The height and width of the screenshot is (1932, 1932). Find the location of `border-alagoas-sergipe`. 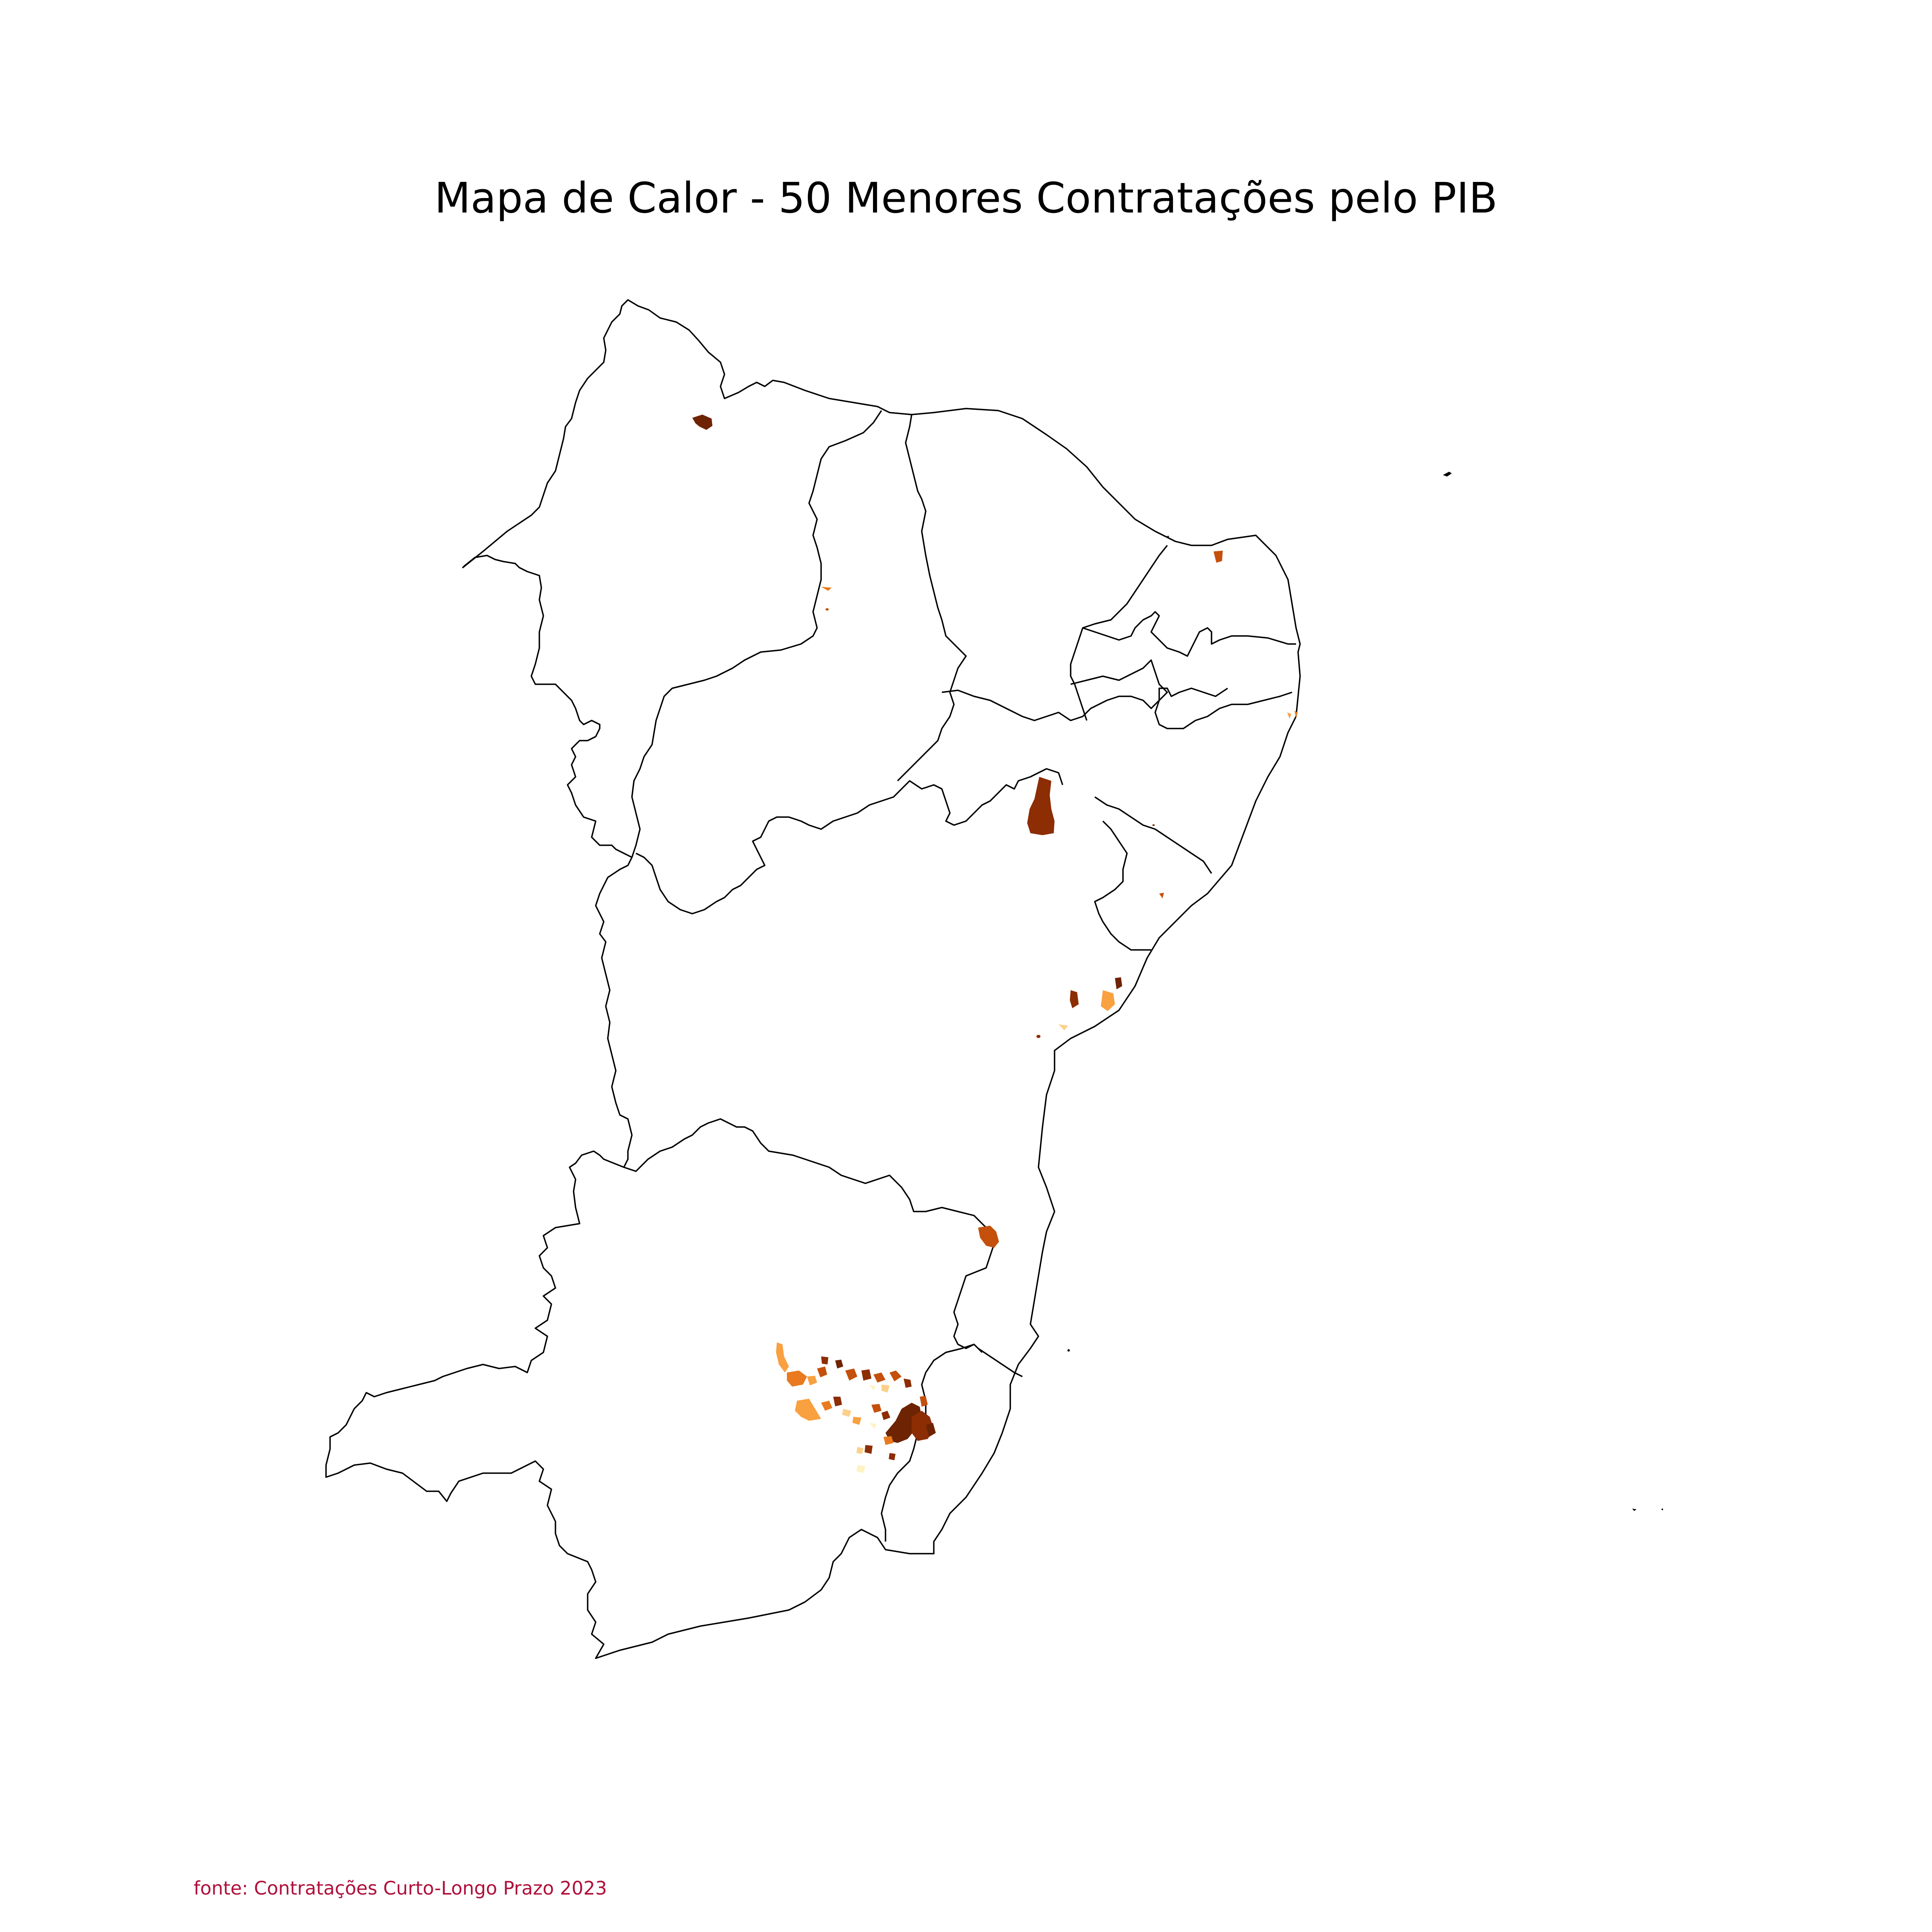

border-alagoas-sergipe is located at coordinates (1122, 885).